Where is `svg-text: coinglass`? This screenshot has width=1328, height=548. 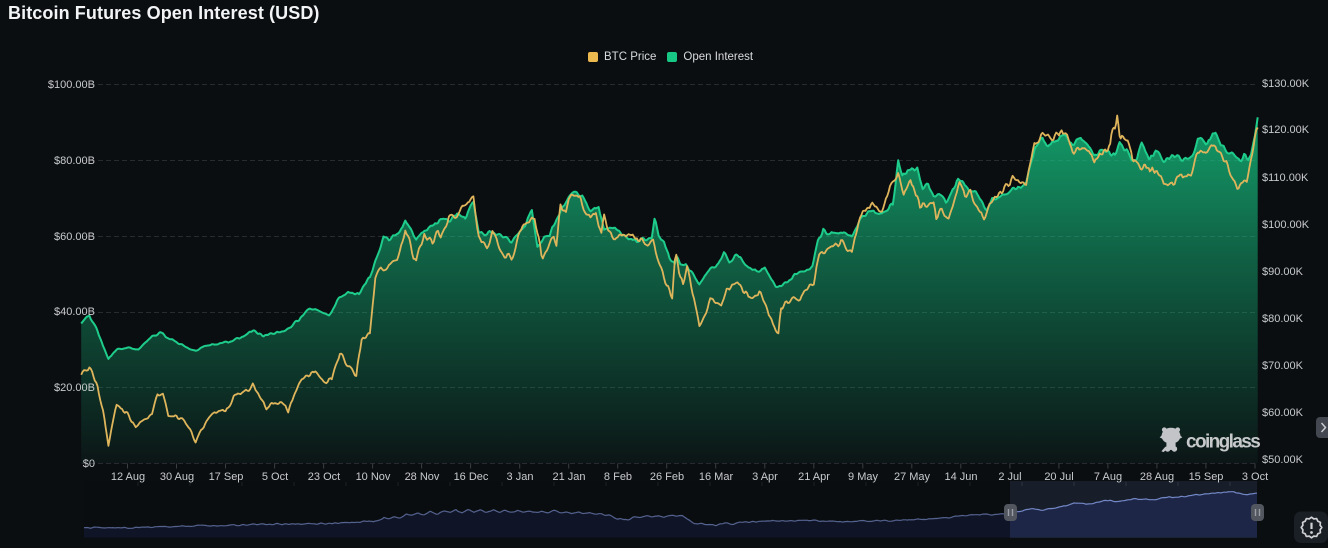
svg-text: coinglass is located at coordinates (1223, 442).